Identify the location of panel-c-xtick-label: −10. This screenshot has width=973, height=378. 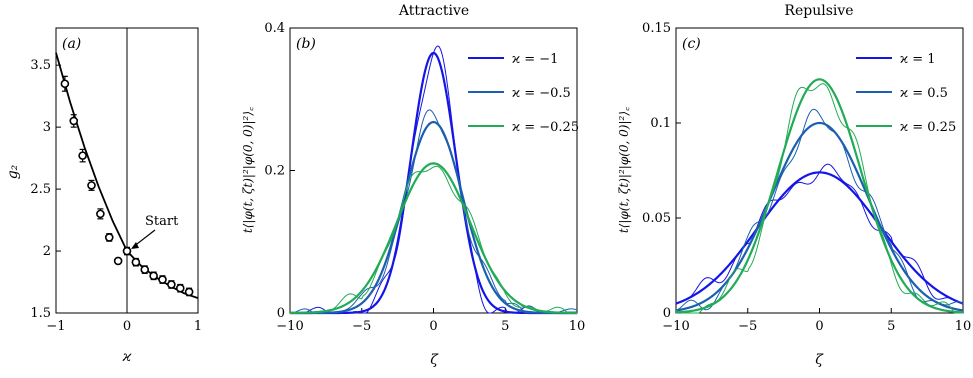
(675, 326).